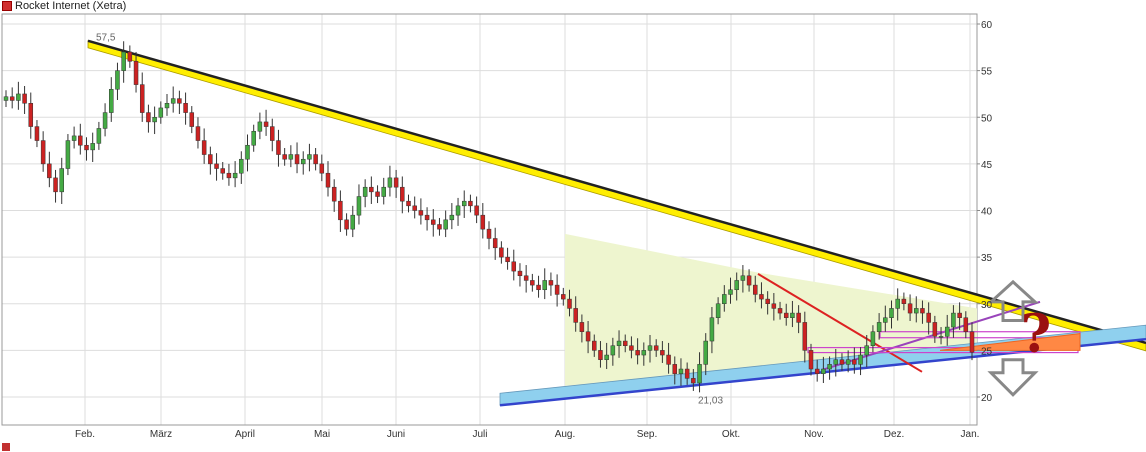  Describe the element at coordinates (6, 447) in the screenshot. I see `bottom-legend-swatch` at that location.